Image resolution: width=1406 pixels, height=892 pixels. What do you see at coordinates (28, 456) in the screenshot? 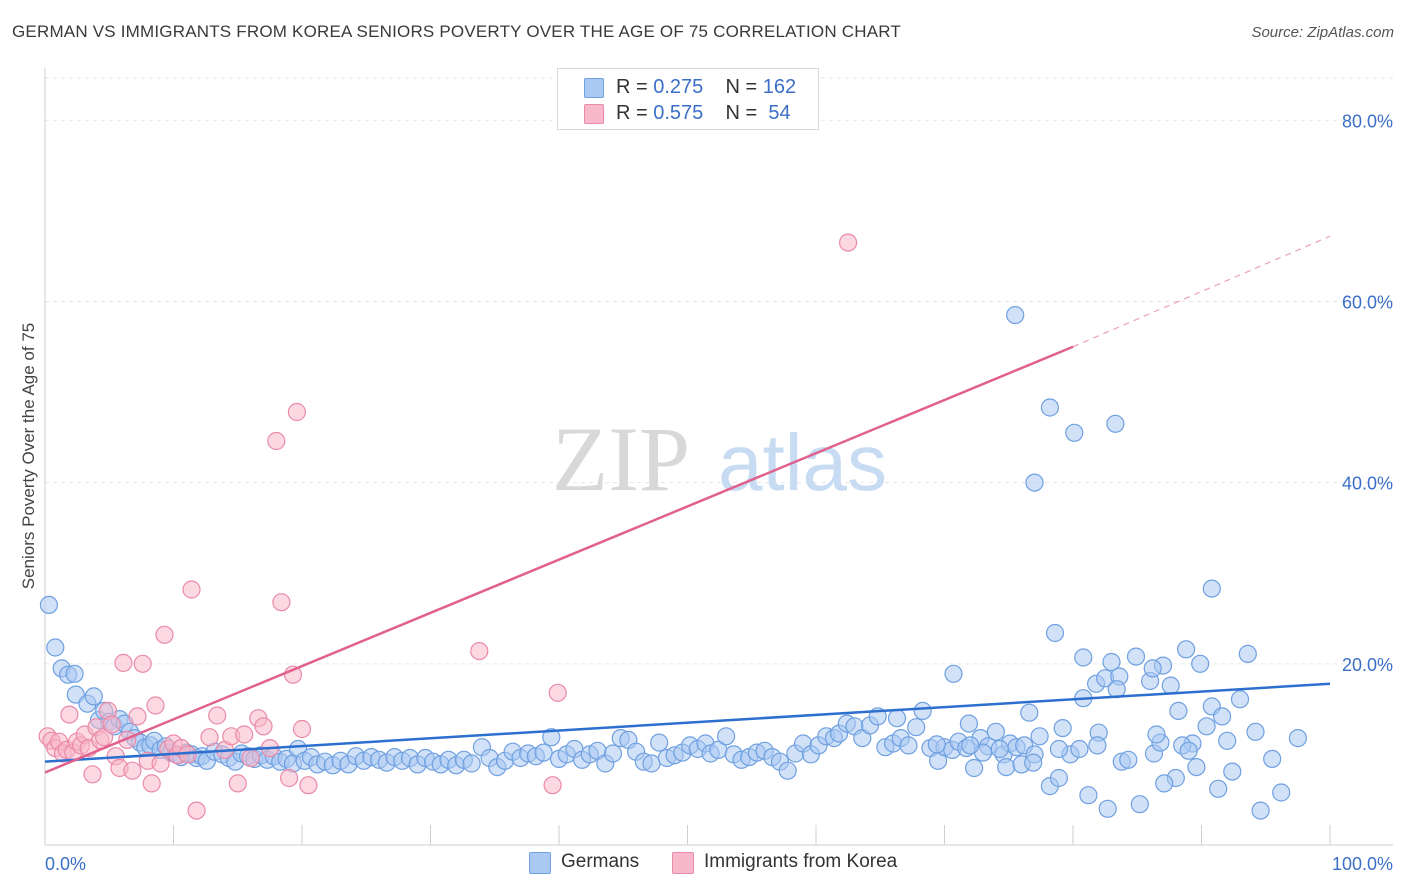
I see `y-axis-label: Seniors Poverty Over the Age of 75` at bounding box center [28, 456].